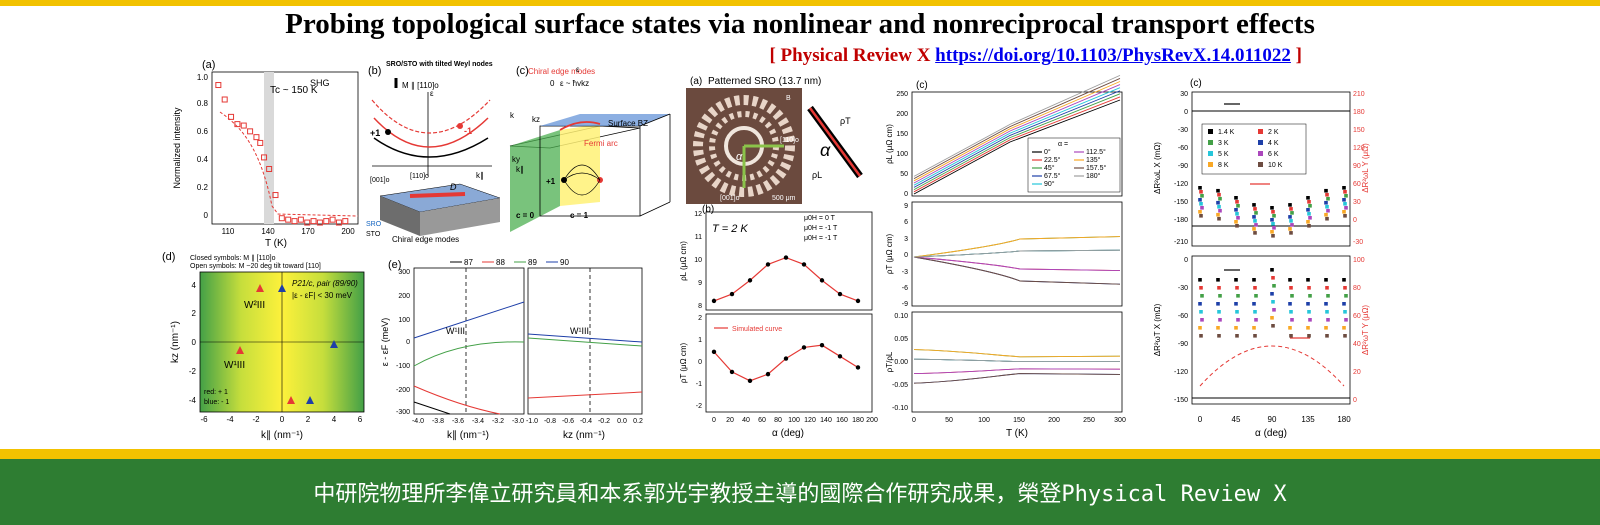 The width and height of the screenshot is (1600, 525). I want to click on svg-text: 3, so click(906, 239).